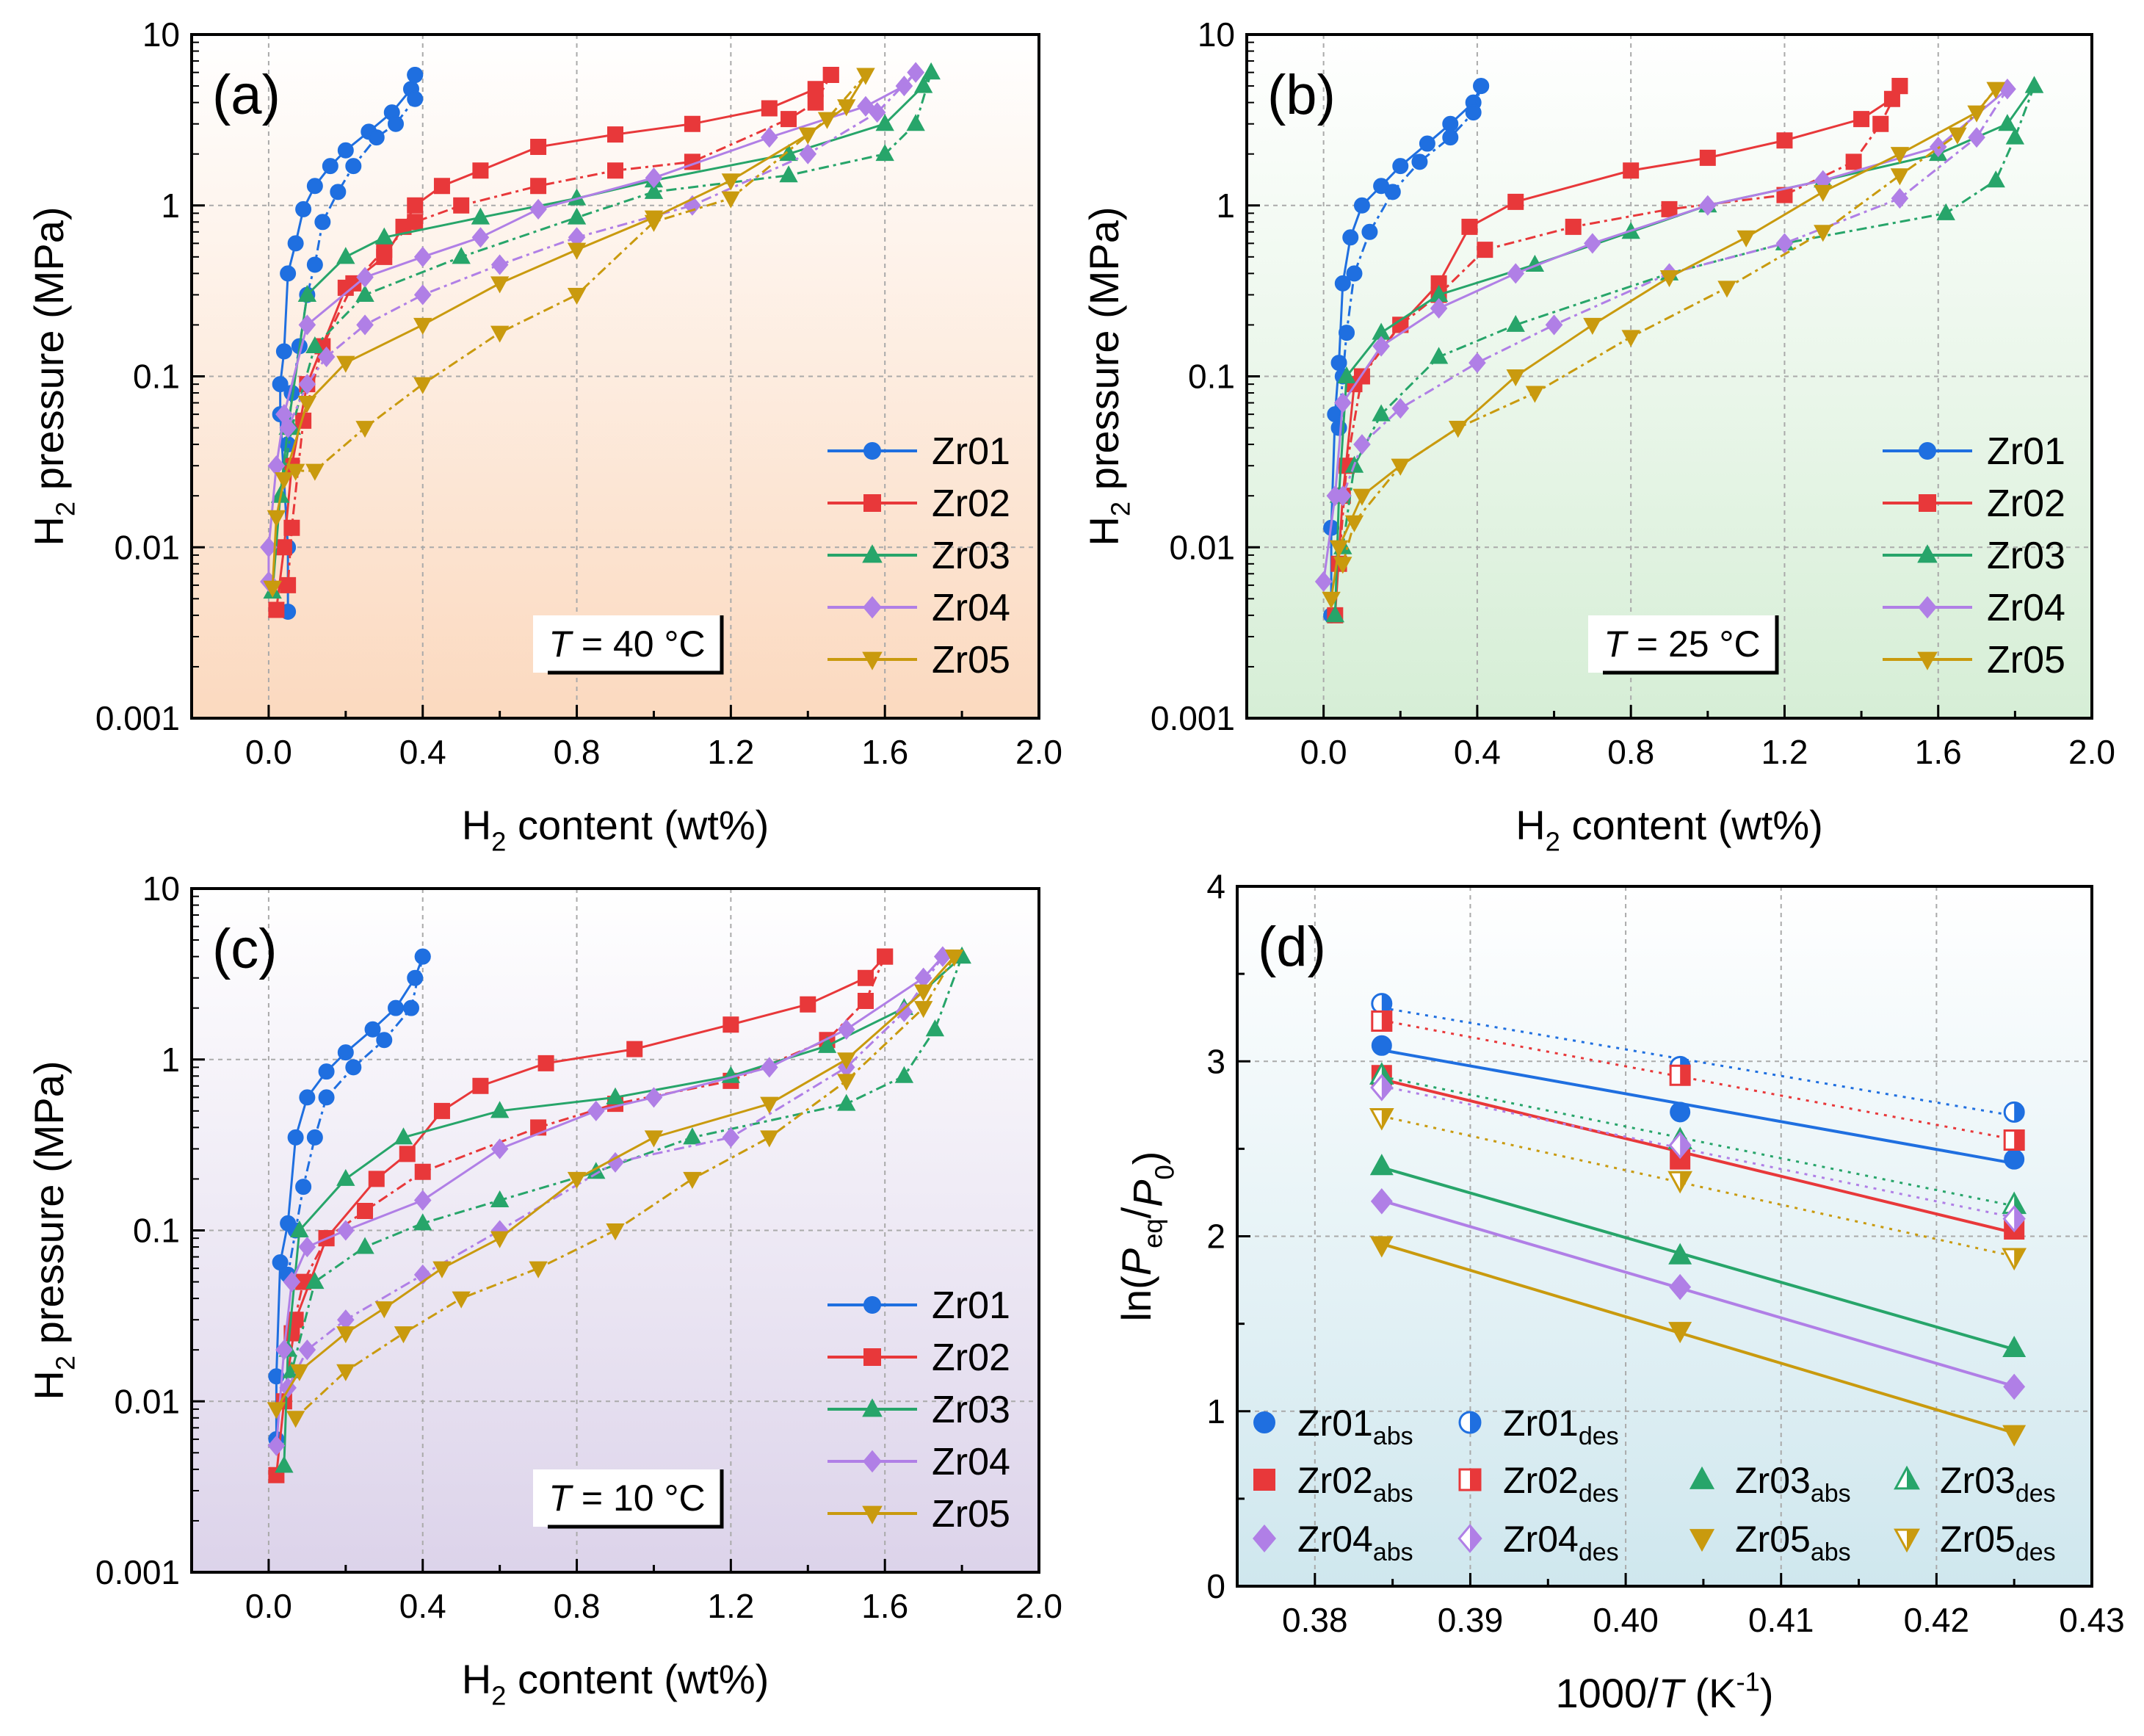  Describe the element at coordinates (422, 1606) in the screenshot. I see `x-tick-label: 0.4` at that location.